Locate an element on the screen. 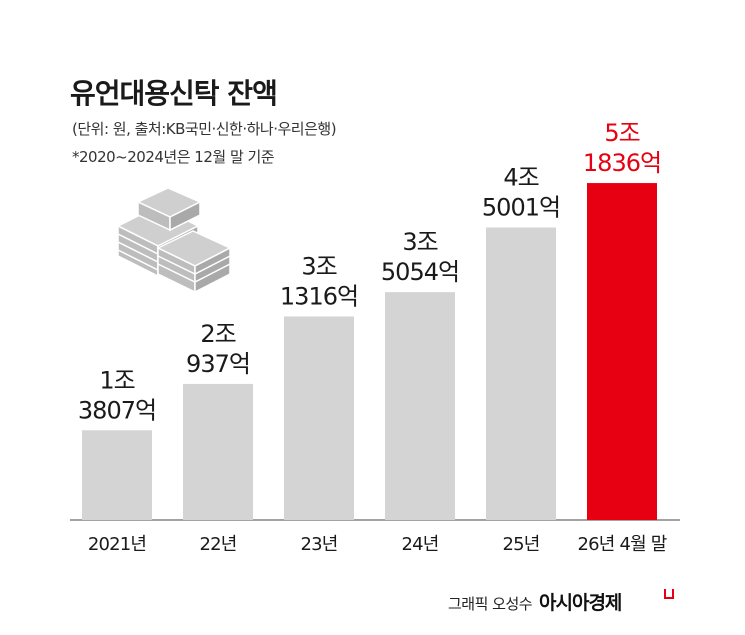 This screenshot has width=745, height=635. x-tick-label: 22년 is located at coordinates (217, 544).